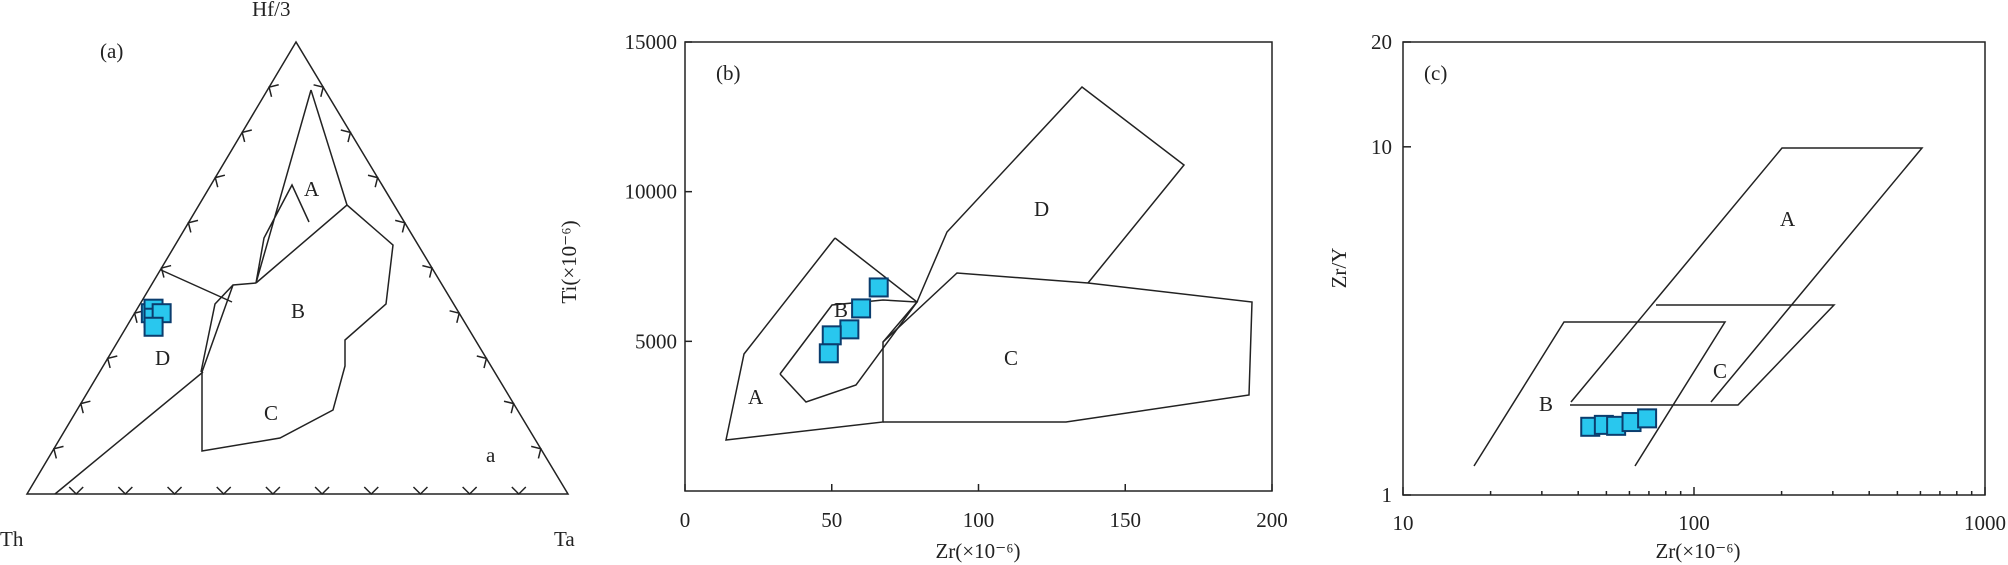 Image resolution: width=2008 pixels, height=565 pixels. I want to click on x-tick-label: 10, so click(1403, 523).